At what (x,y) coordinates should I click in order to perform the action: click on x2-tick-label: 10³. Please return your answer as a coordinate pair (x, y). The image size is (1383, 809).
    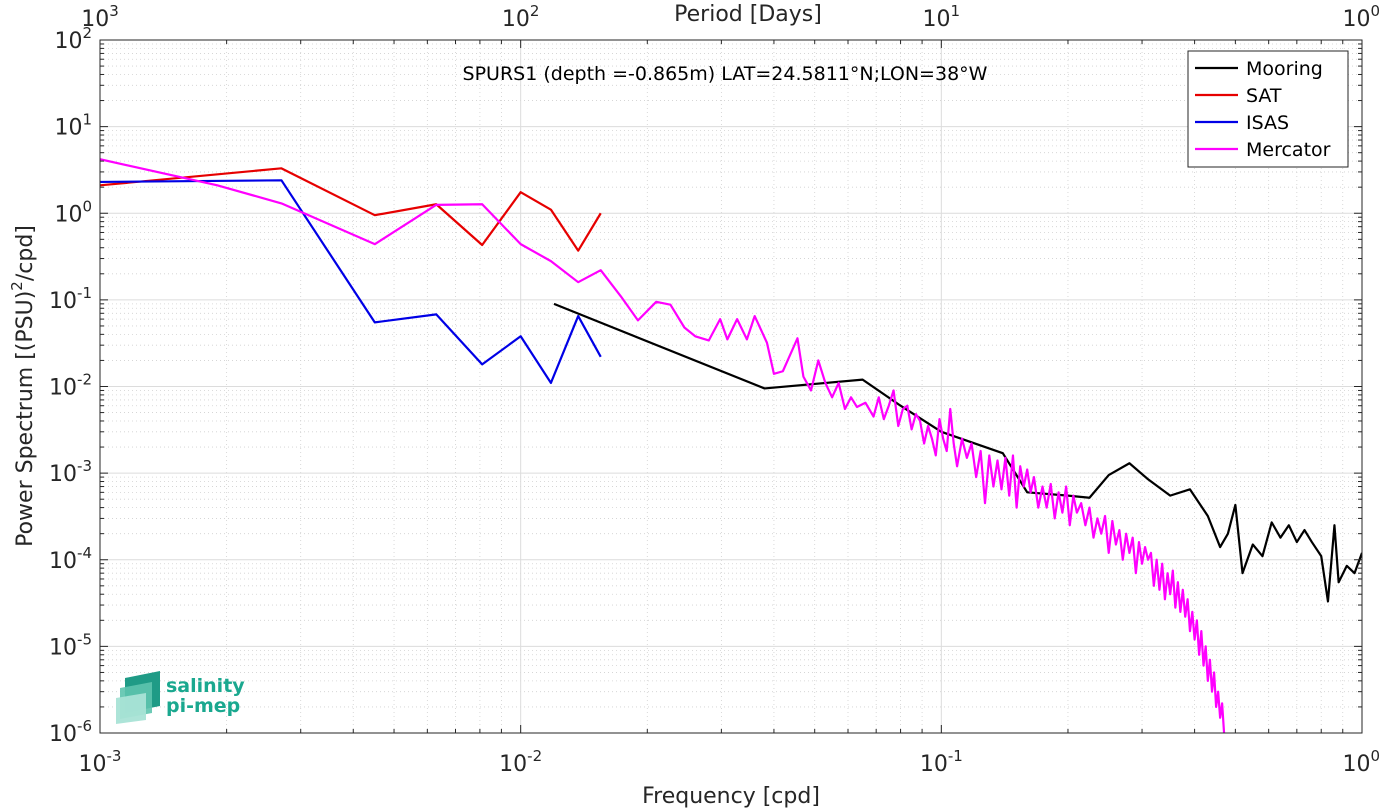
    Looking at the image, I should click on (100, 17).